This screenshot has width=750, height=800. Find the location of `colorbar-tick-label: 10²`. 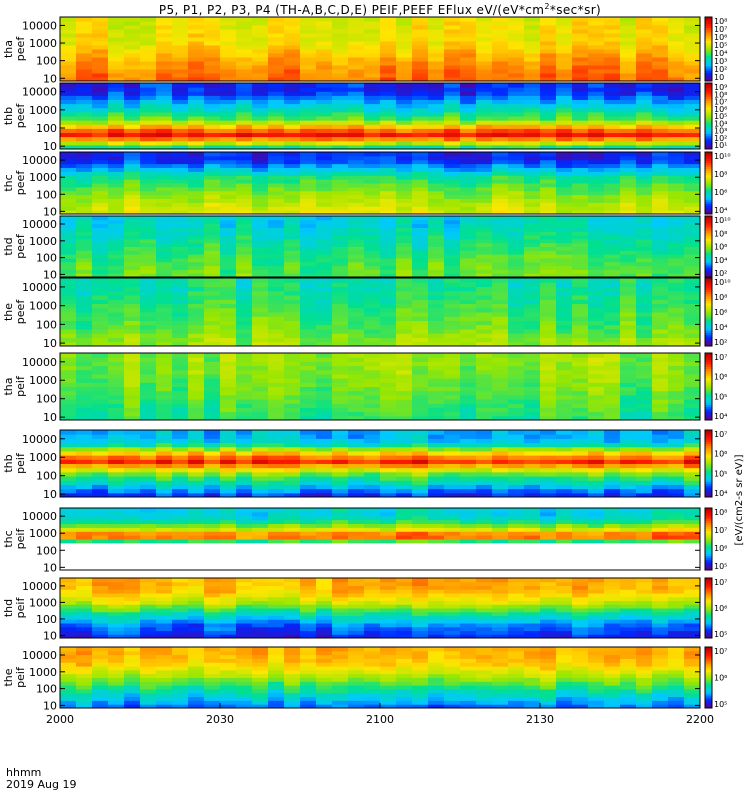

colorbar-tick-label: 10² is located at coordinates (720, 138).